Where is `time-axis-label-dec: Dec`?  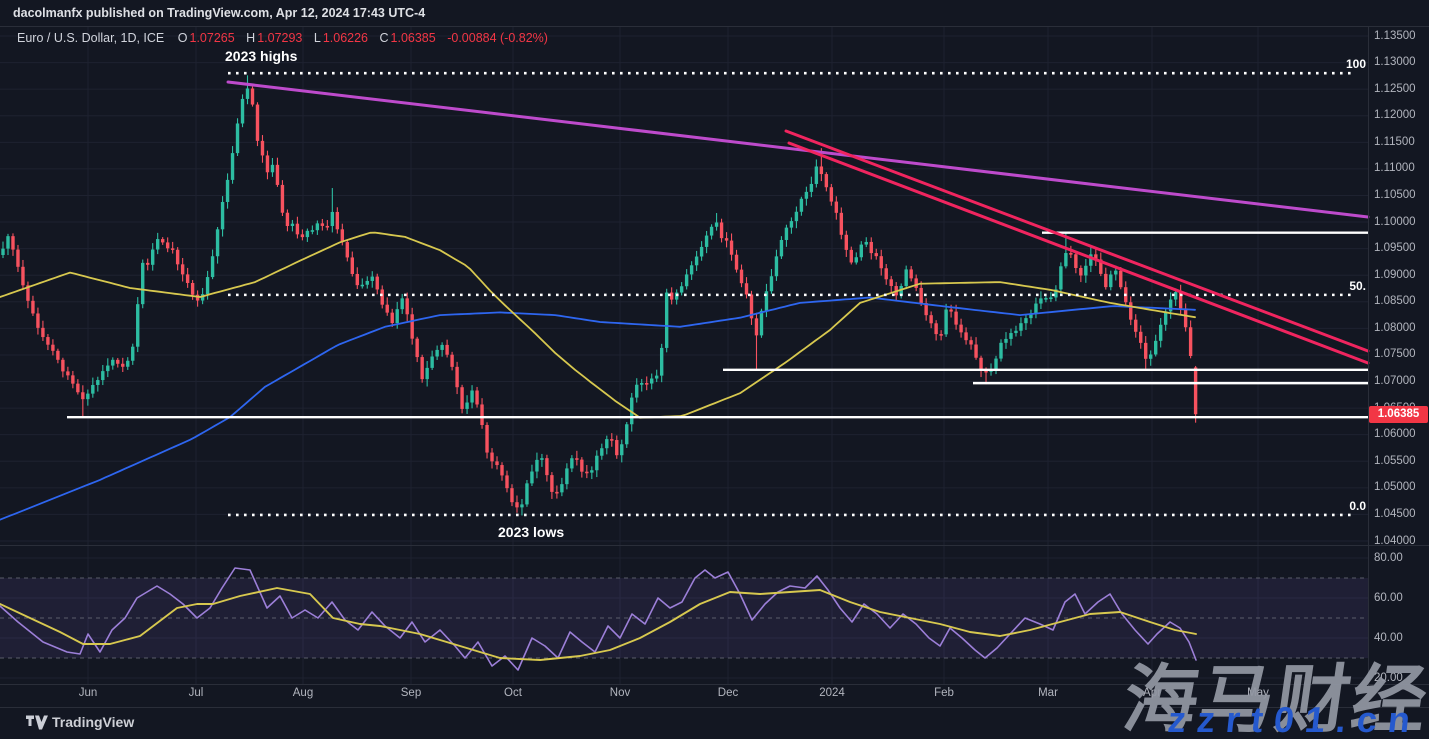 time-axis-label-dec: Dec is located at coordinates (728, 693).